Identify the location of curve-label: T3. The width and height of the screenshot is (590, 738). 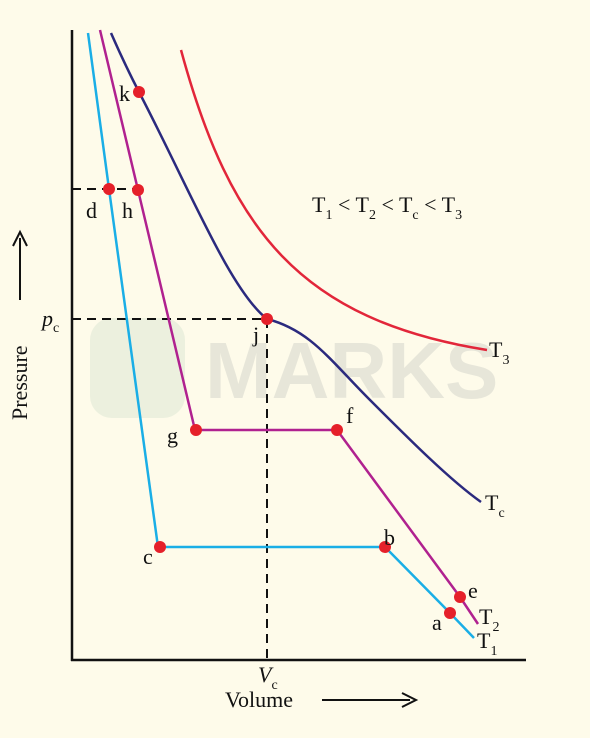
(499, 352).